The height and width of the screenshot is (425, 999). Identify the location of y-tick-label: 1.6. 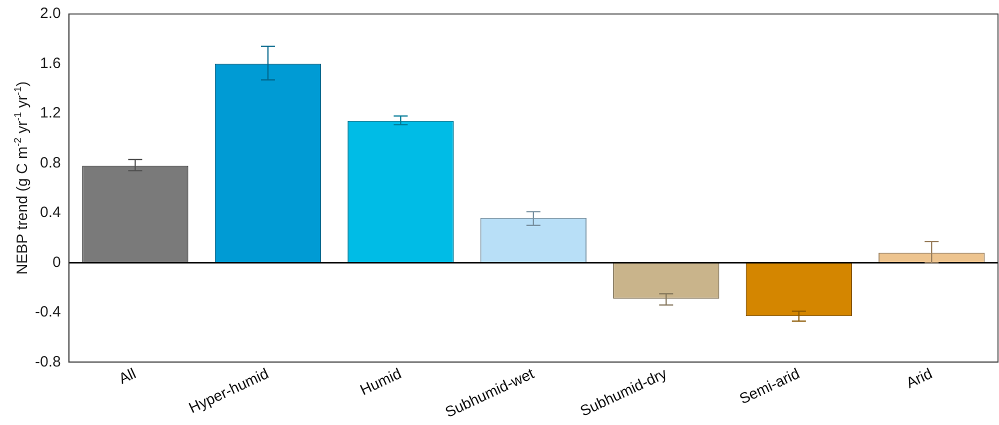
(50, 63).